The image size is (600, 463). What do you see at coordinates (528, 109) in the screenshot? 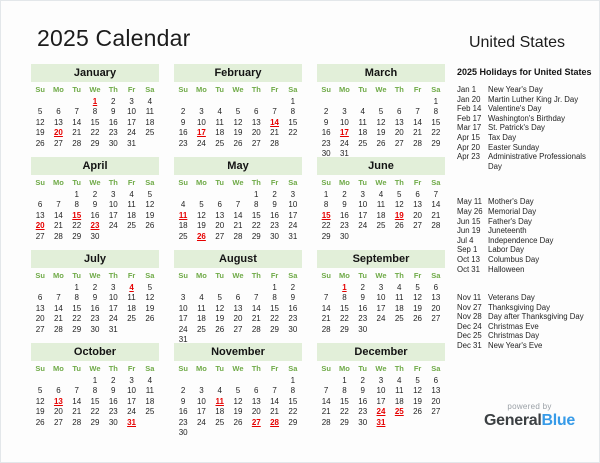
I see `holiday-item: Feb 14 Valentine's Day` at bounding box center [528, 109].